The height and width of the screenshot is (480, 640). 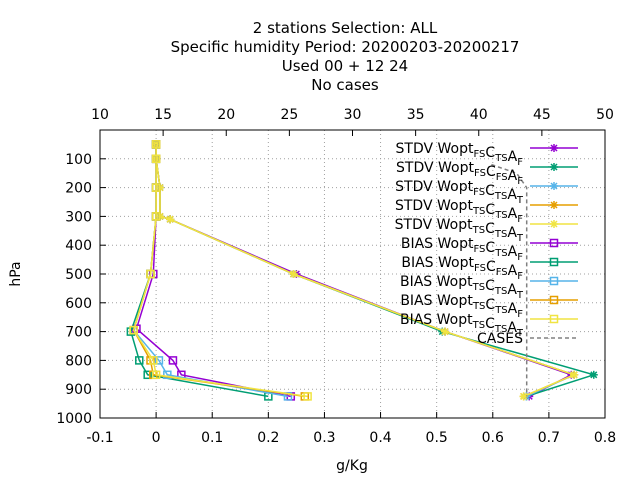 I want to click on x-tick-label: 0.1, so click(x=212, y=438).